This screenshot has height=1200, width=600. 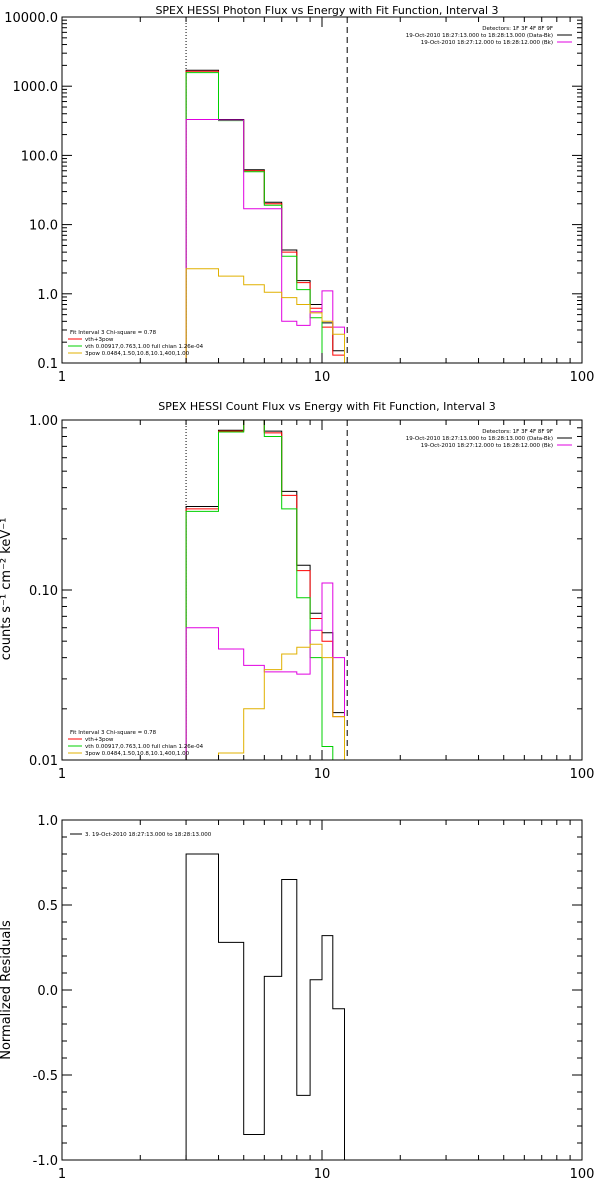 What do you see at coordinates (43, 421) in the screenshot?
I see `count-ytick-label-2: 1.00` at bounding box center [43, 421].